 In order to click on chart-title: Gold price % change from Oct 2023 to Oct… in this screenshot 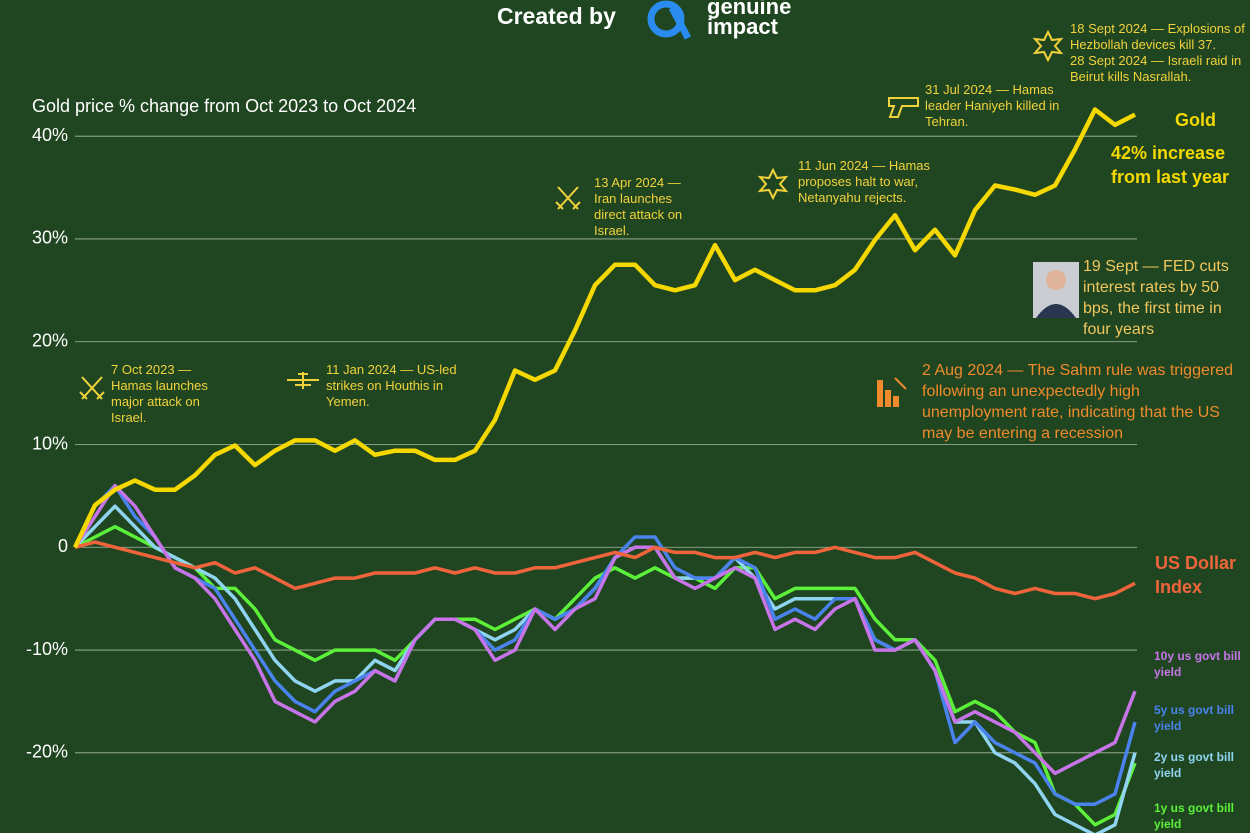, I will do `click(224, 106)`.